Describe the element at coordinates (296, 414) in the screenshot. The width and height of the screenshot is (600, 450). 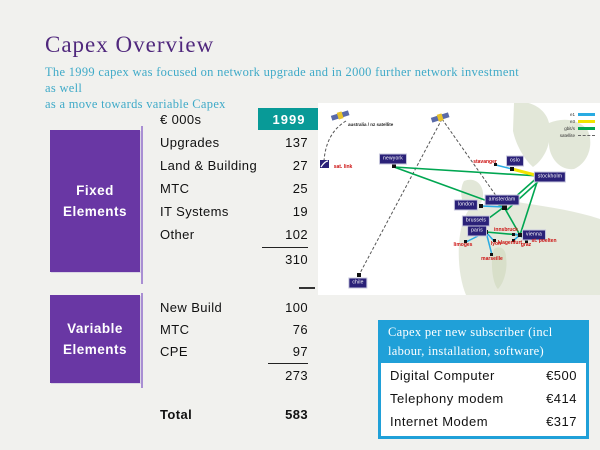
I see `total-value: 583` at that location.